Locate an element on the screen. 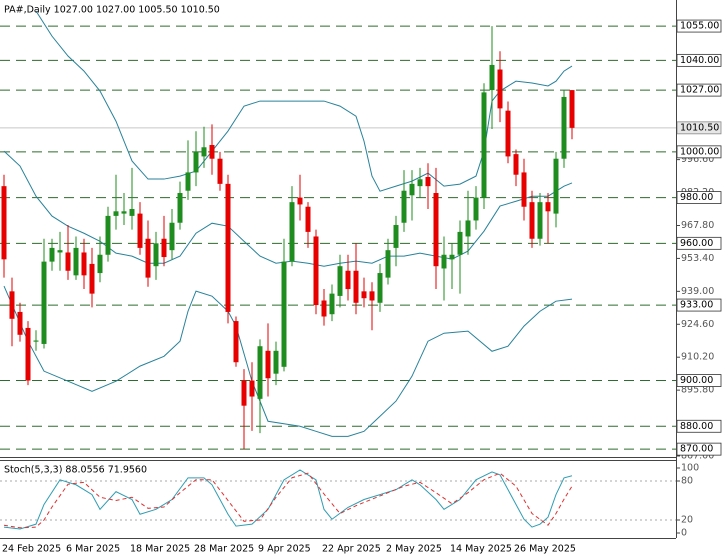  x-tick-label: 2 May 2025 is located at coordinates (414, 549).